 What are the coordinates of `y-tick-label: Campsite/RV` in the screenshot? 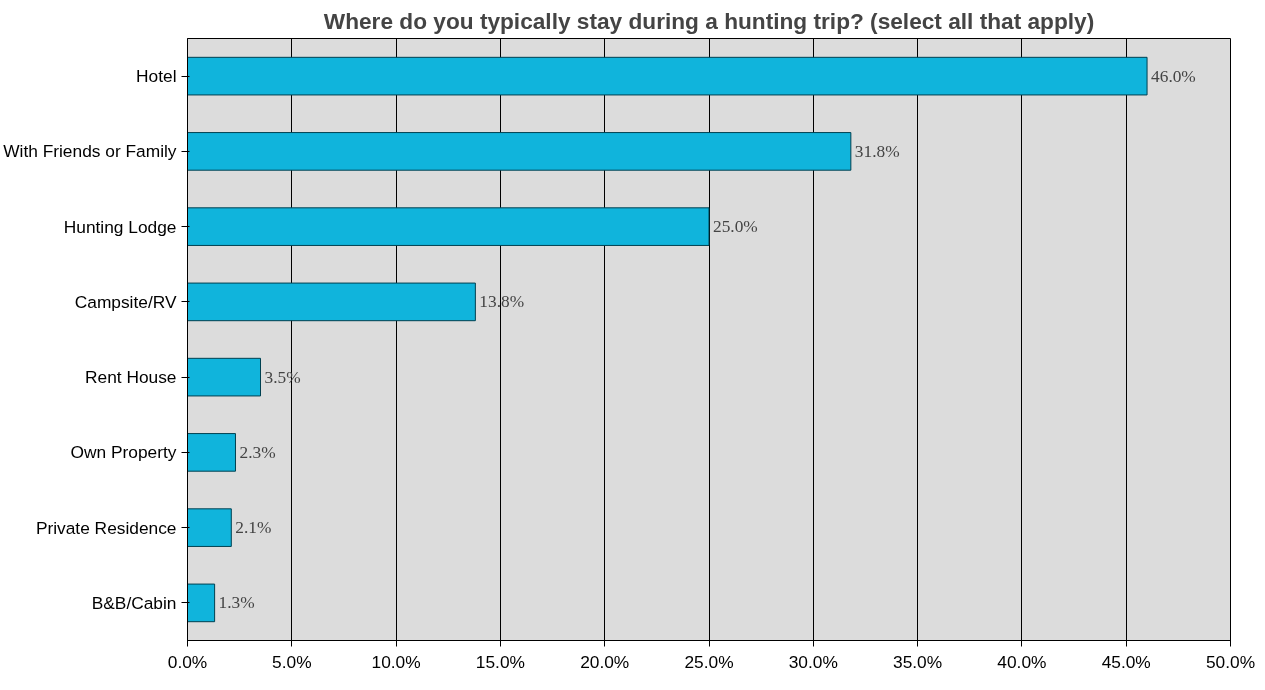 It's located at (125, 301).